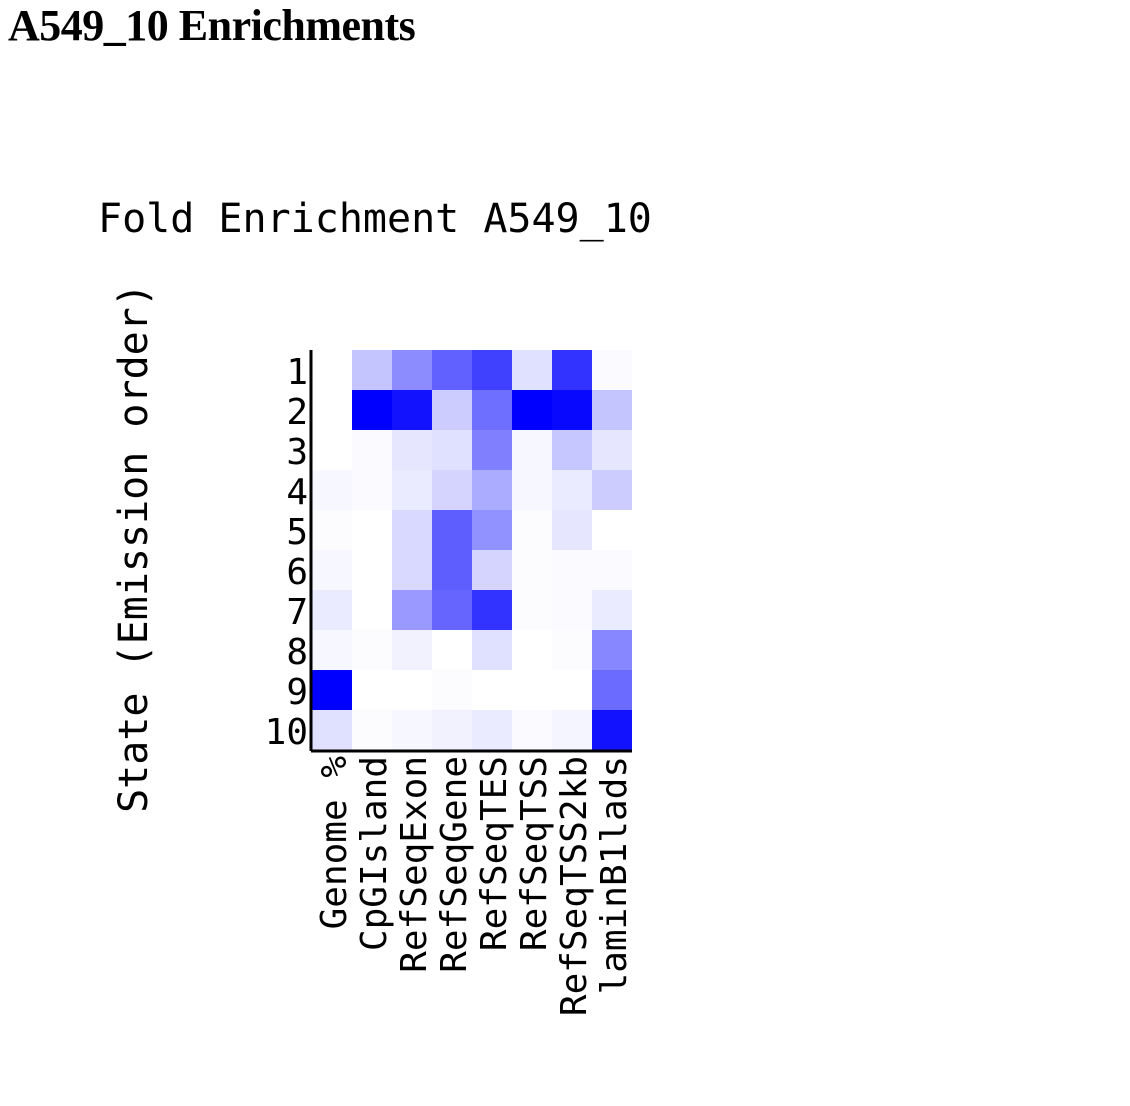 This screenshot has height=1106, width=1130. Describe the element at coordinates (297, 372) in the screenshot. I see `row-label: 1` at that location.